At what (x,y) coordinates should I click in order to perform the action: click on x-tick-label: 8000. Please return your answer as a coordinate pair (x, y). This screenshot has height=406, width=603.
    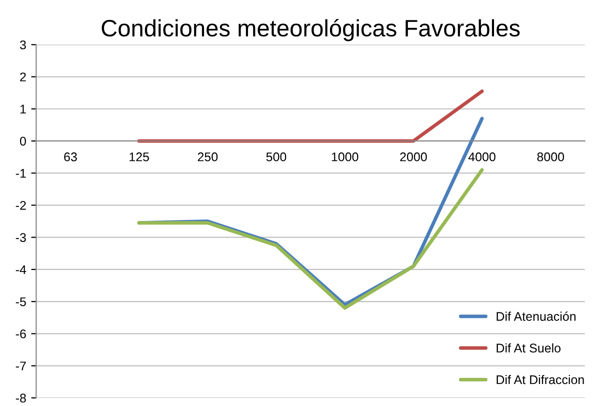
    Looking at the image, I should click on (550, 157).